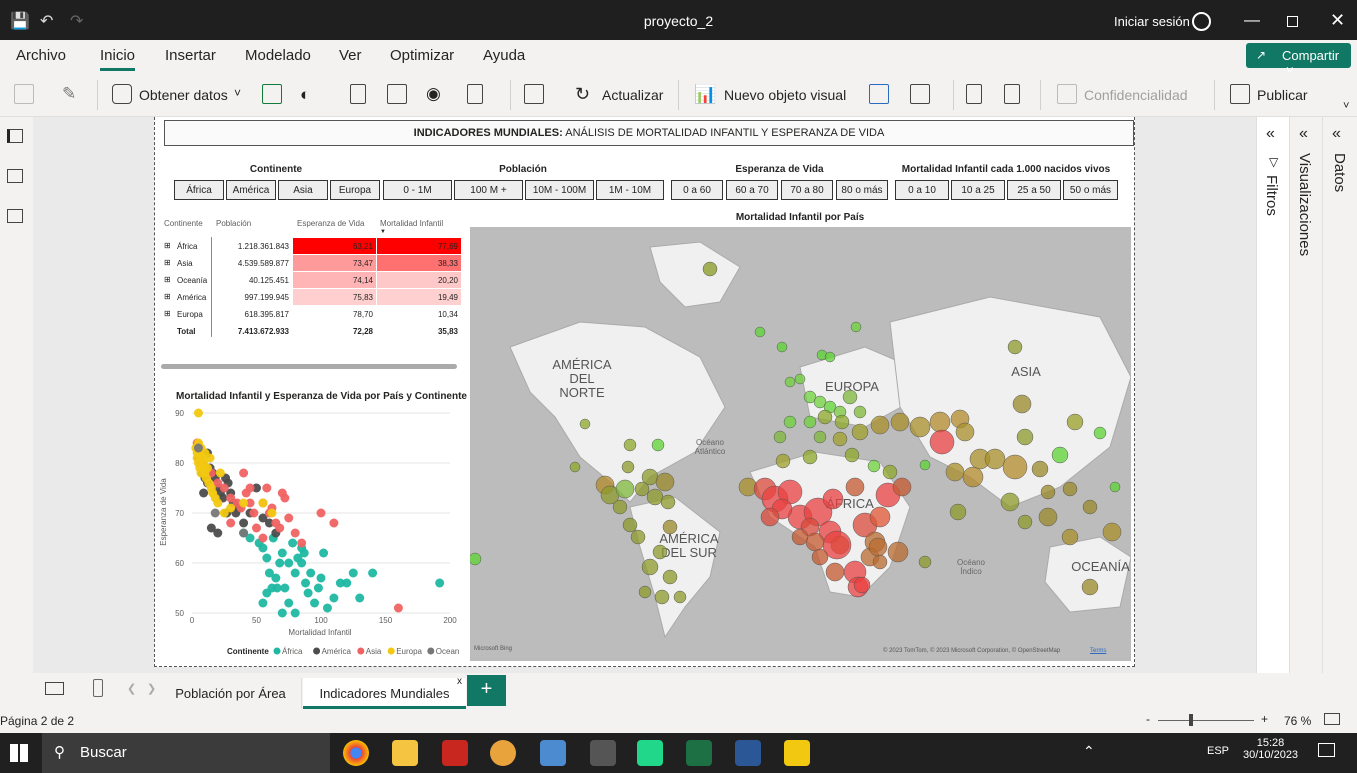  I want to click on notification-icon, so click(1326, 750).